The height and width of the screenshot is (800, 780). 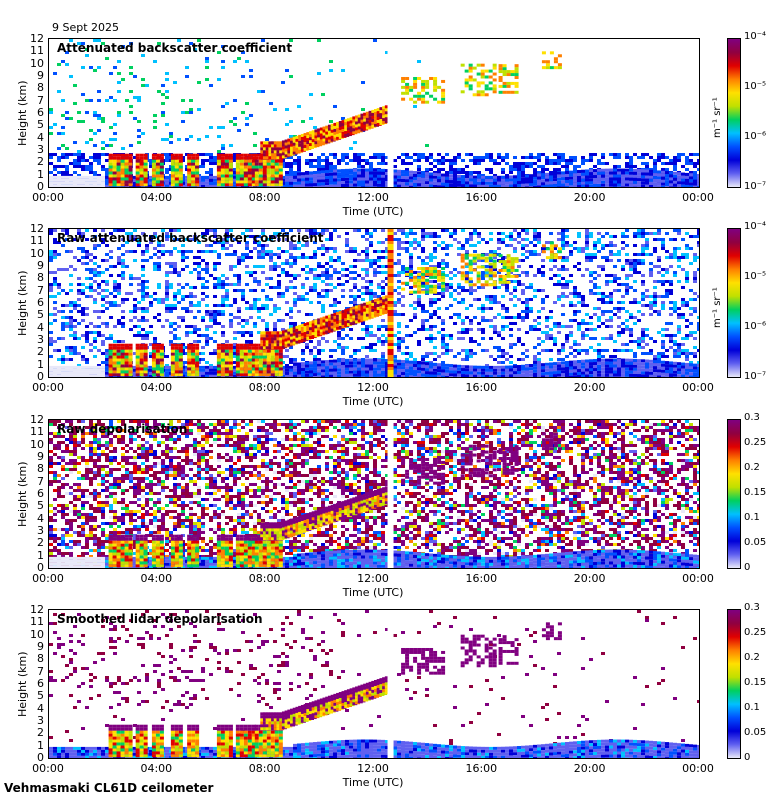 What do you see at coordinates (373, 578) in the screenshot?
I see `x-tick-label: 12:00` at bounding box center [373, 578].